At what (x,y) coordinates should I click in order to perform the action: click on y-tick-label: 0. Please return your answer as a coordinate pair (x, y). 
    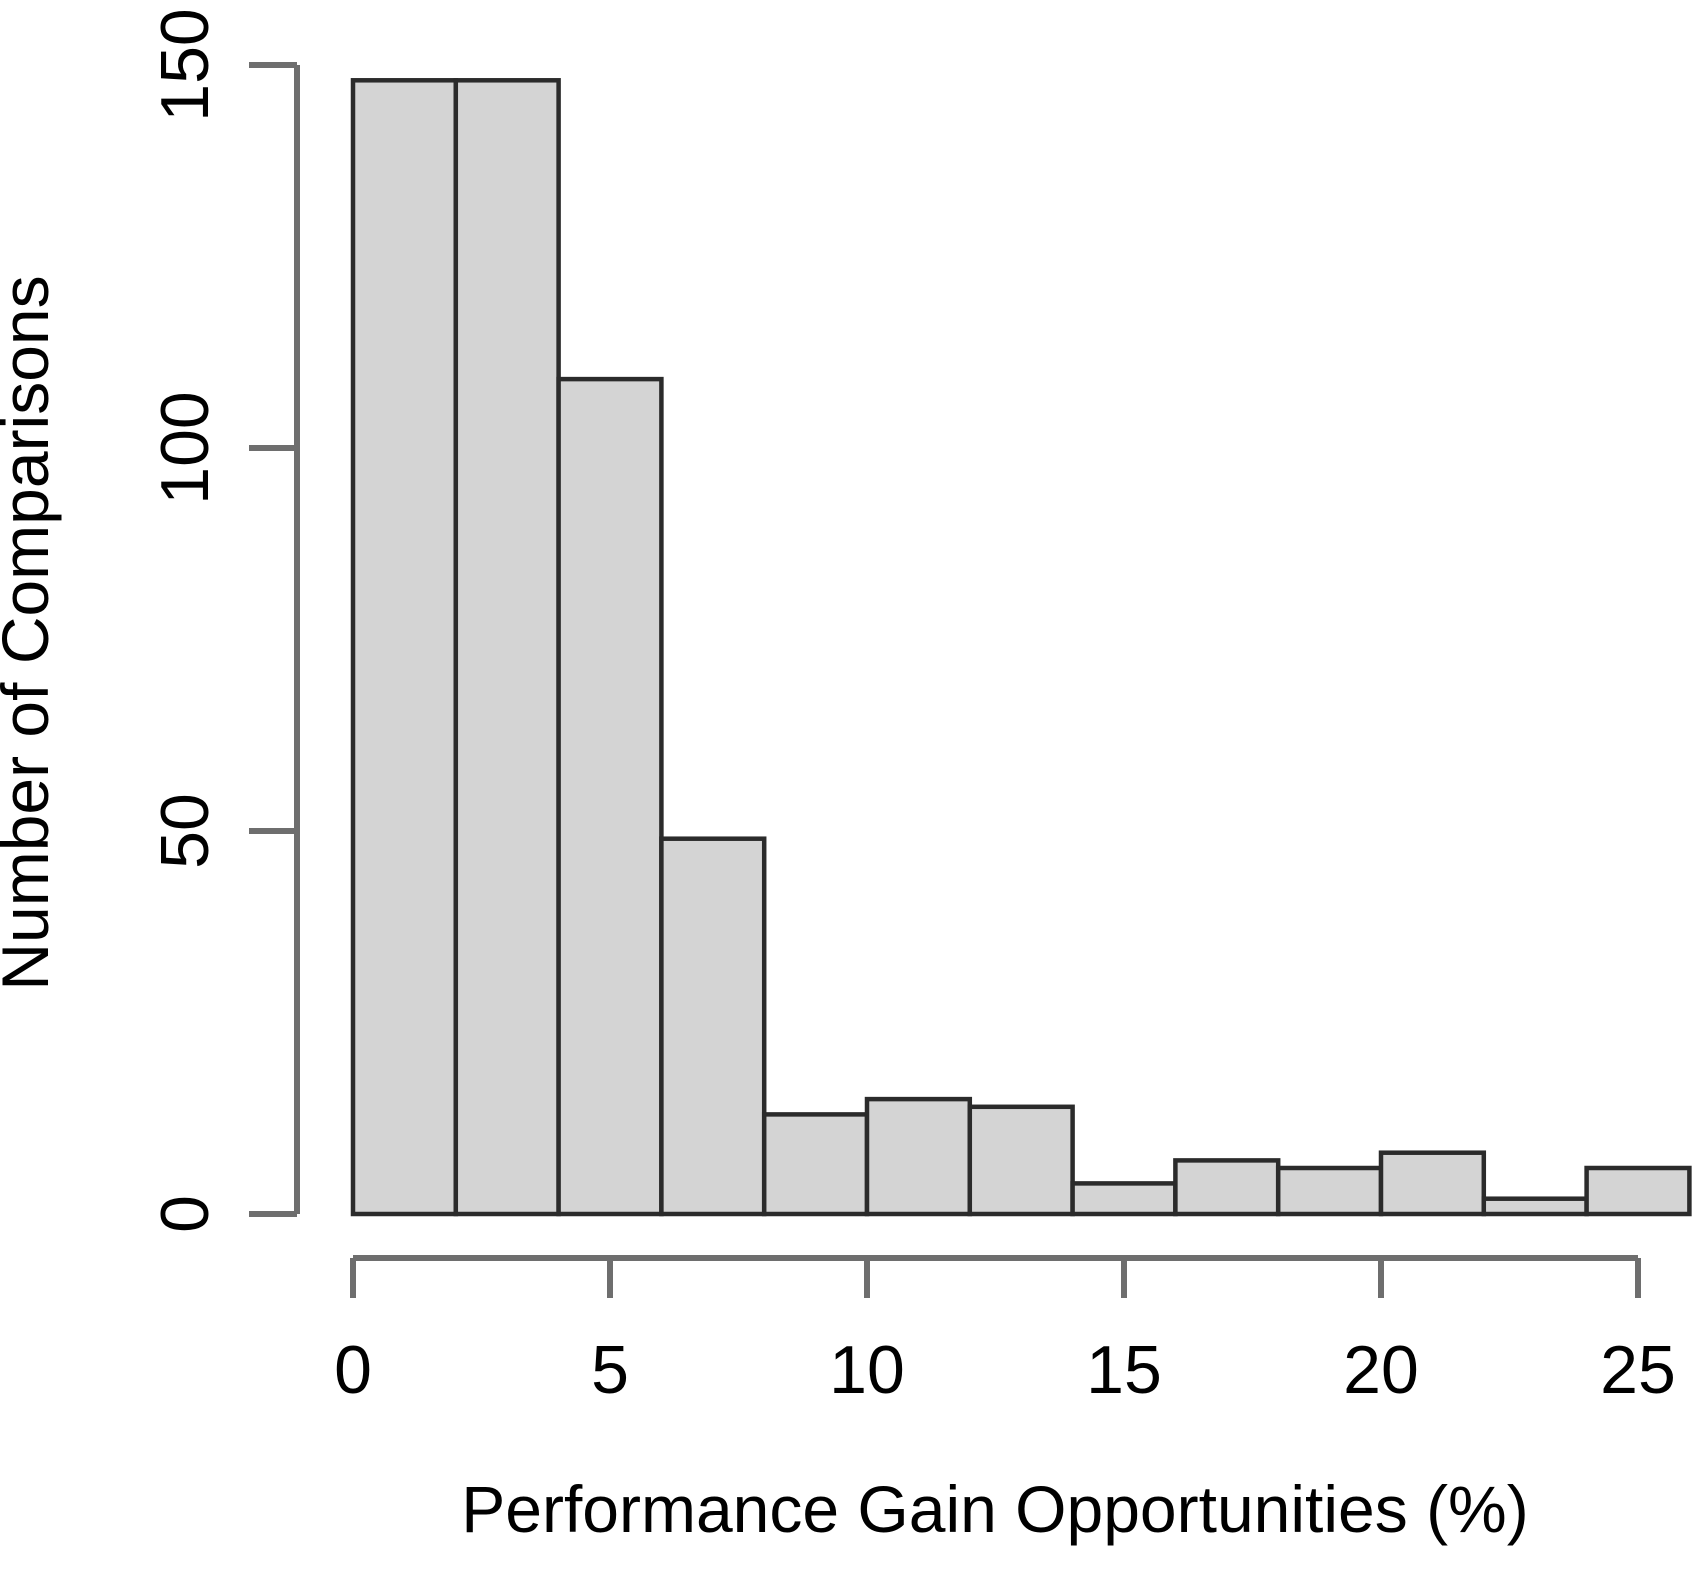
    Looking at the image, I should click on (185, 1214).